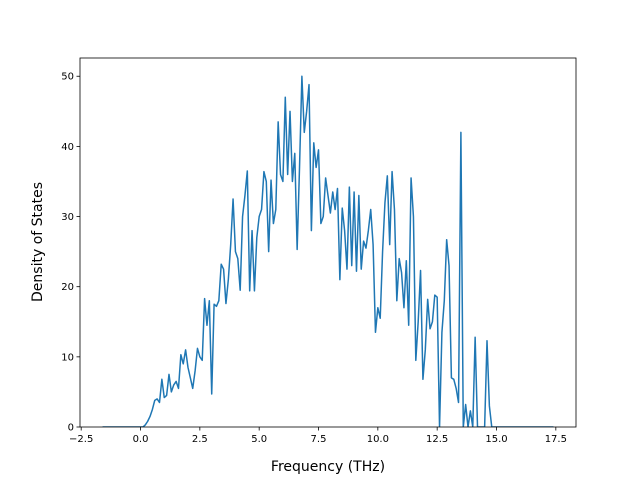  Describe the element at coordinates (496, 439) in the screenshot. I see `x-tick-label: 15.0` at that location.